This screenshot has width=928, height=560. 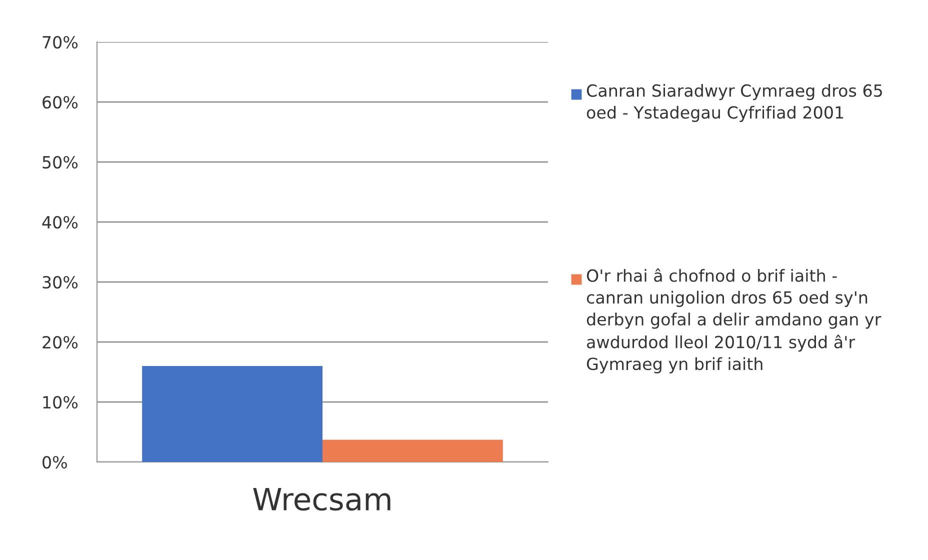 What do you see at coordinates (734, 103) in the screenshot?
I see `legend-label: Canran Siaradwyr Cymraeg dros 65 oed - Ystadegau Cyfrifiad 2001` at bounding box center [734, 103].